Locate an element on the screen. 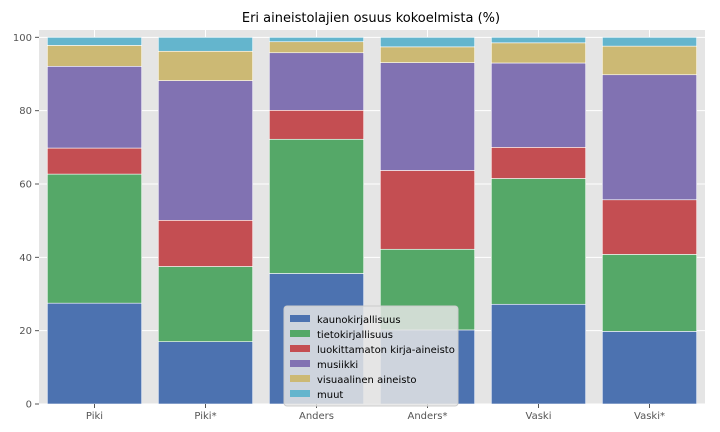 The image size is (720, 432). x-tick-label: Vaski is located at coordinates (539, 416).